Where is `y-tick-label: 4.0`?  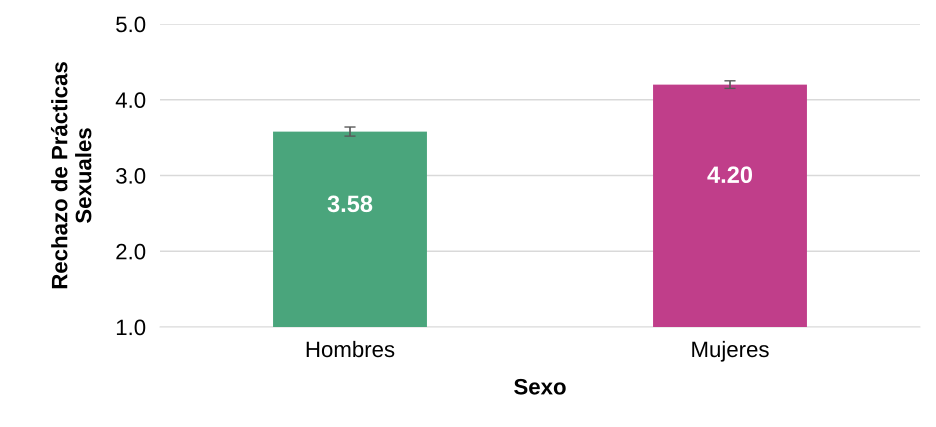 y-tick-label: 4.0 is located at coordinates (131, 100).